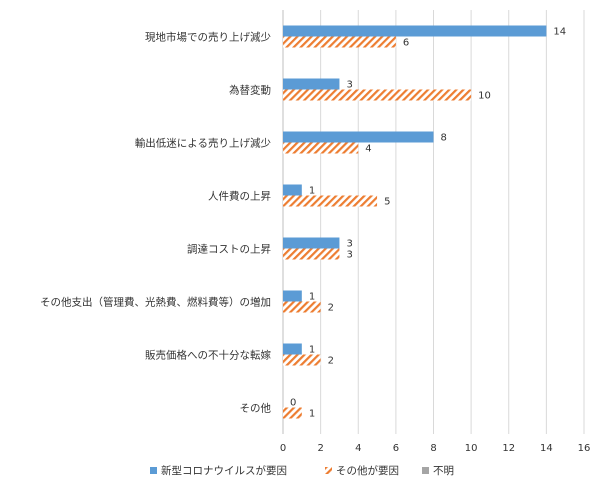 Image resolution: width=605 pixels, height=500 pixels. I want to click on x-tick-label: 0, so click(283, 448).